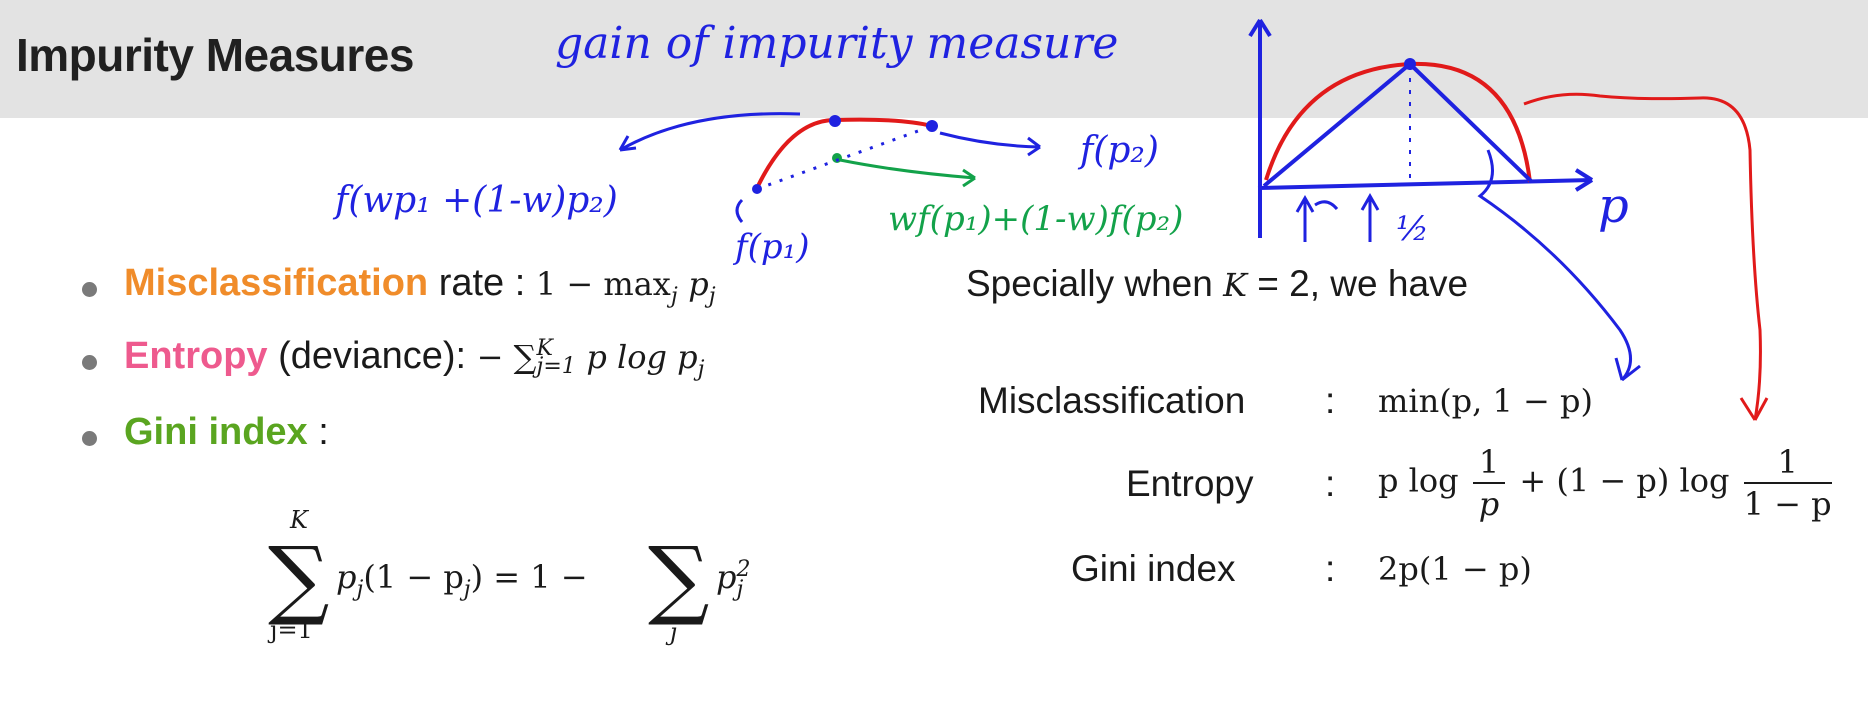 The height and width of the screenshot is (704, 1868). I want to click on row-formula-gini: 2p(1 − p), so click(1455, 569).